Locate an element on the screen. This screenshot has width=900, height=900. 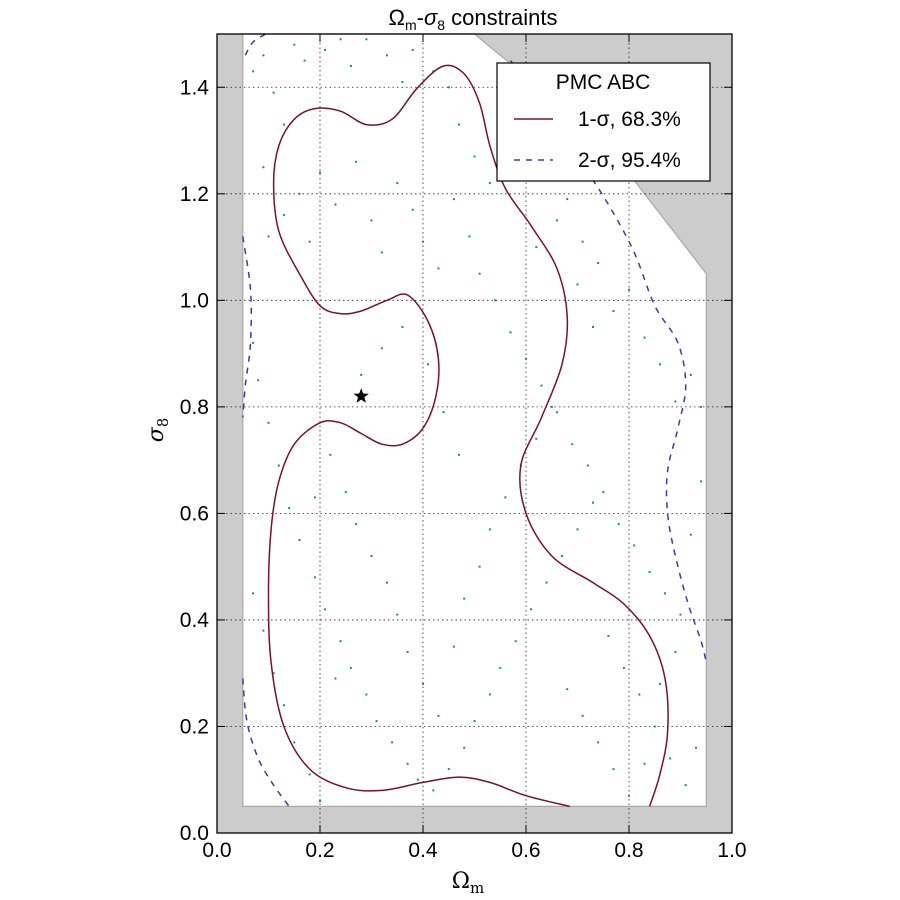
y-tick-label: 0.8 is located at coordinates (194, 407).